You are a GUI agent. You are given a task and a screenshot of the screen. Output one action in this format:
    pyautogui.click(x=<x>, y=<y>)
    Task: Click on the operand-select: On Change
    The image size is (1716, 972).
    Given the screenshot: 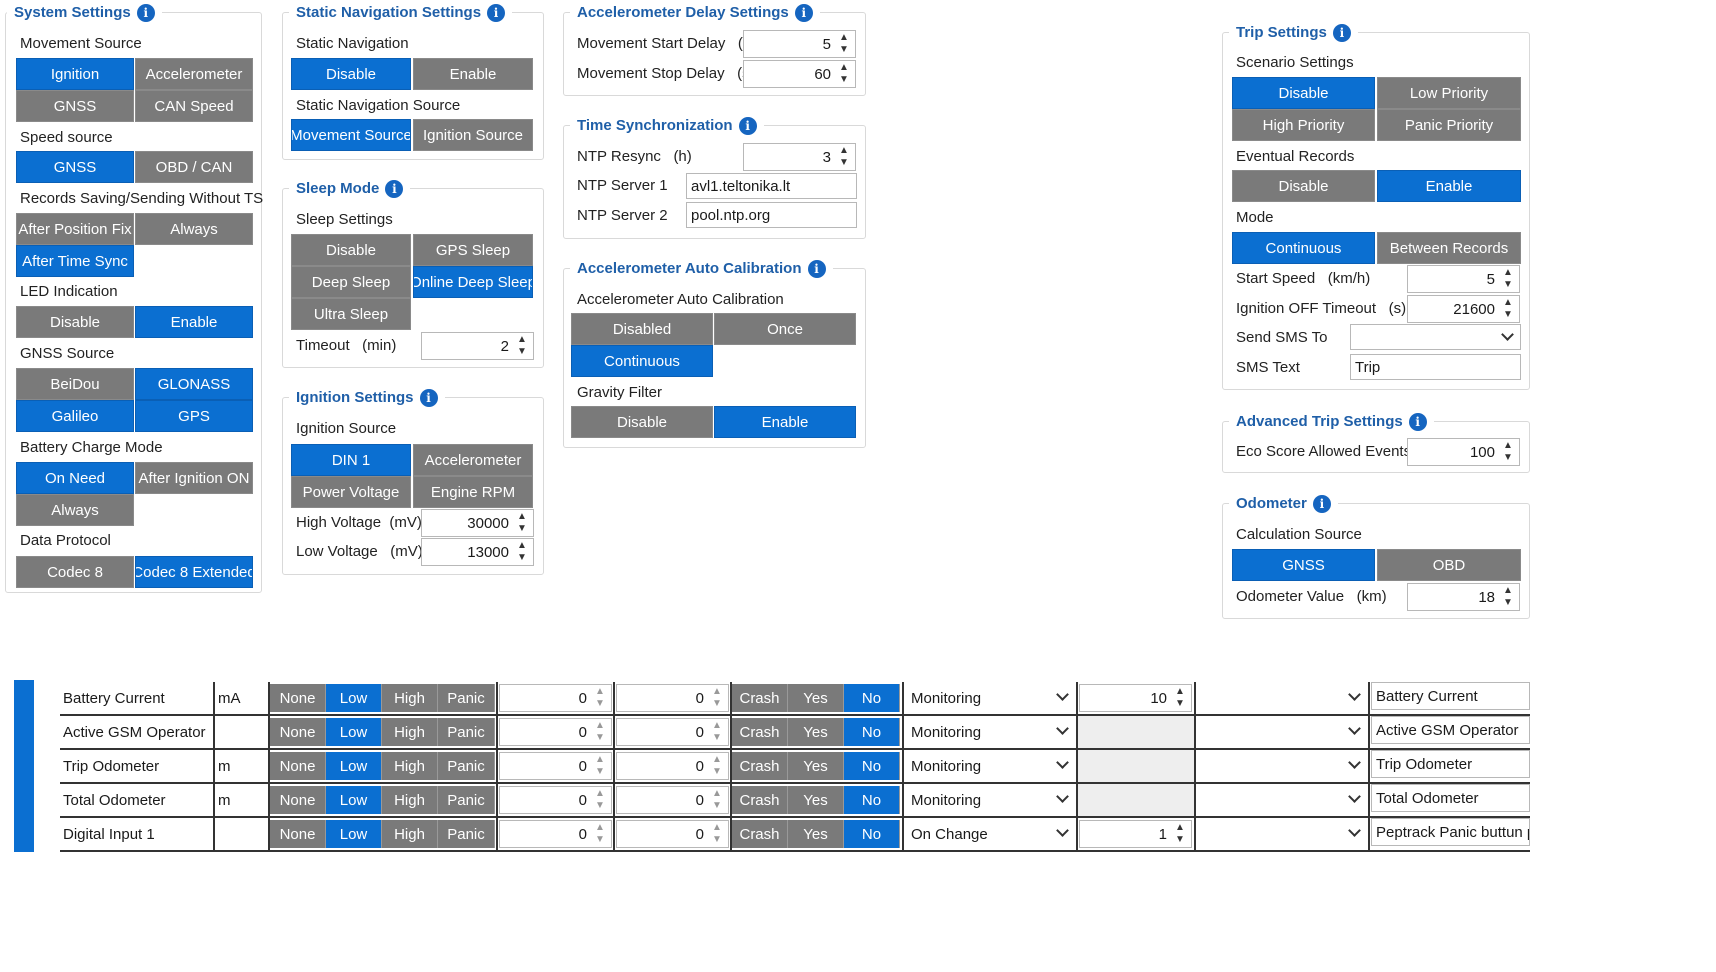 What is the action you would take?
    pyautogui.click(x=990, y=834)
    